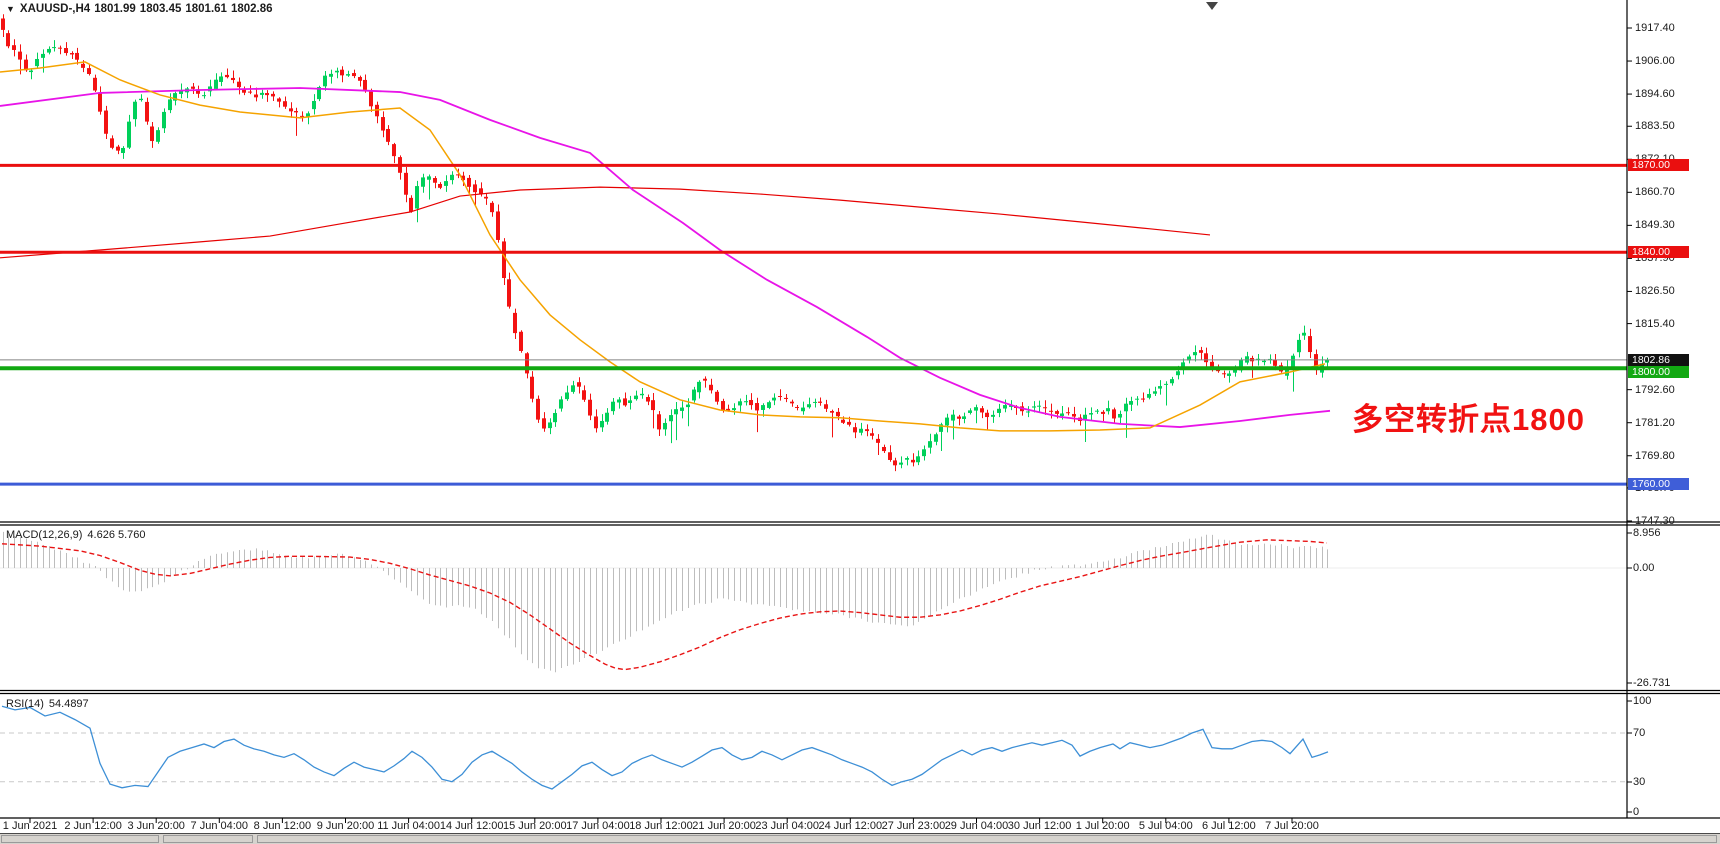 This screenshot has width=1720, height=844. What do you see at coordinates (661, 826) in the screenshot?
I see `time-label: 18 Jun 12:00` at bounding box center [661, 826].